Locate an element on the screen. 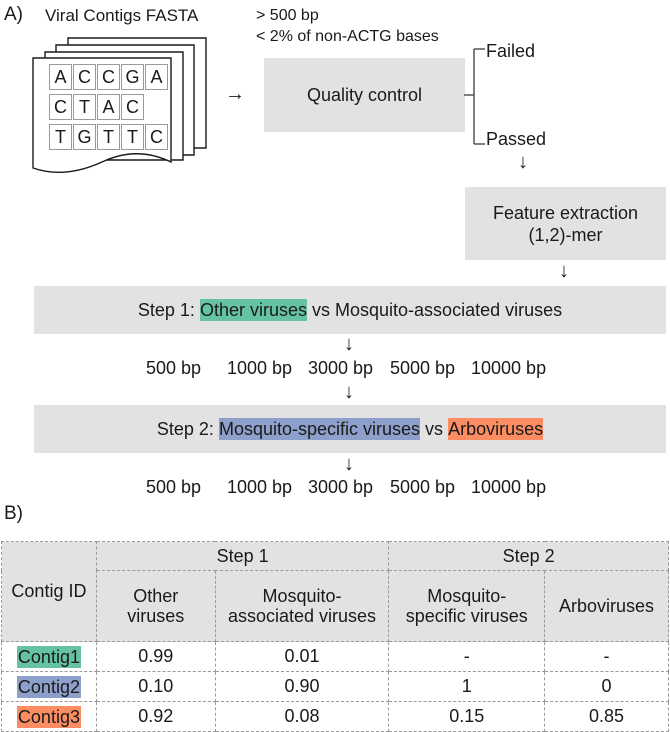 Image resolution: width=670 pixels, height=732 pixels. header-line: Other is located at coordinates (156, 596).